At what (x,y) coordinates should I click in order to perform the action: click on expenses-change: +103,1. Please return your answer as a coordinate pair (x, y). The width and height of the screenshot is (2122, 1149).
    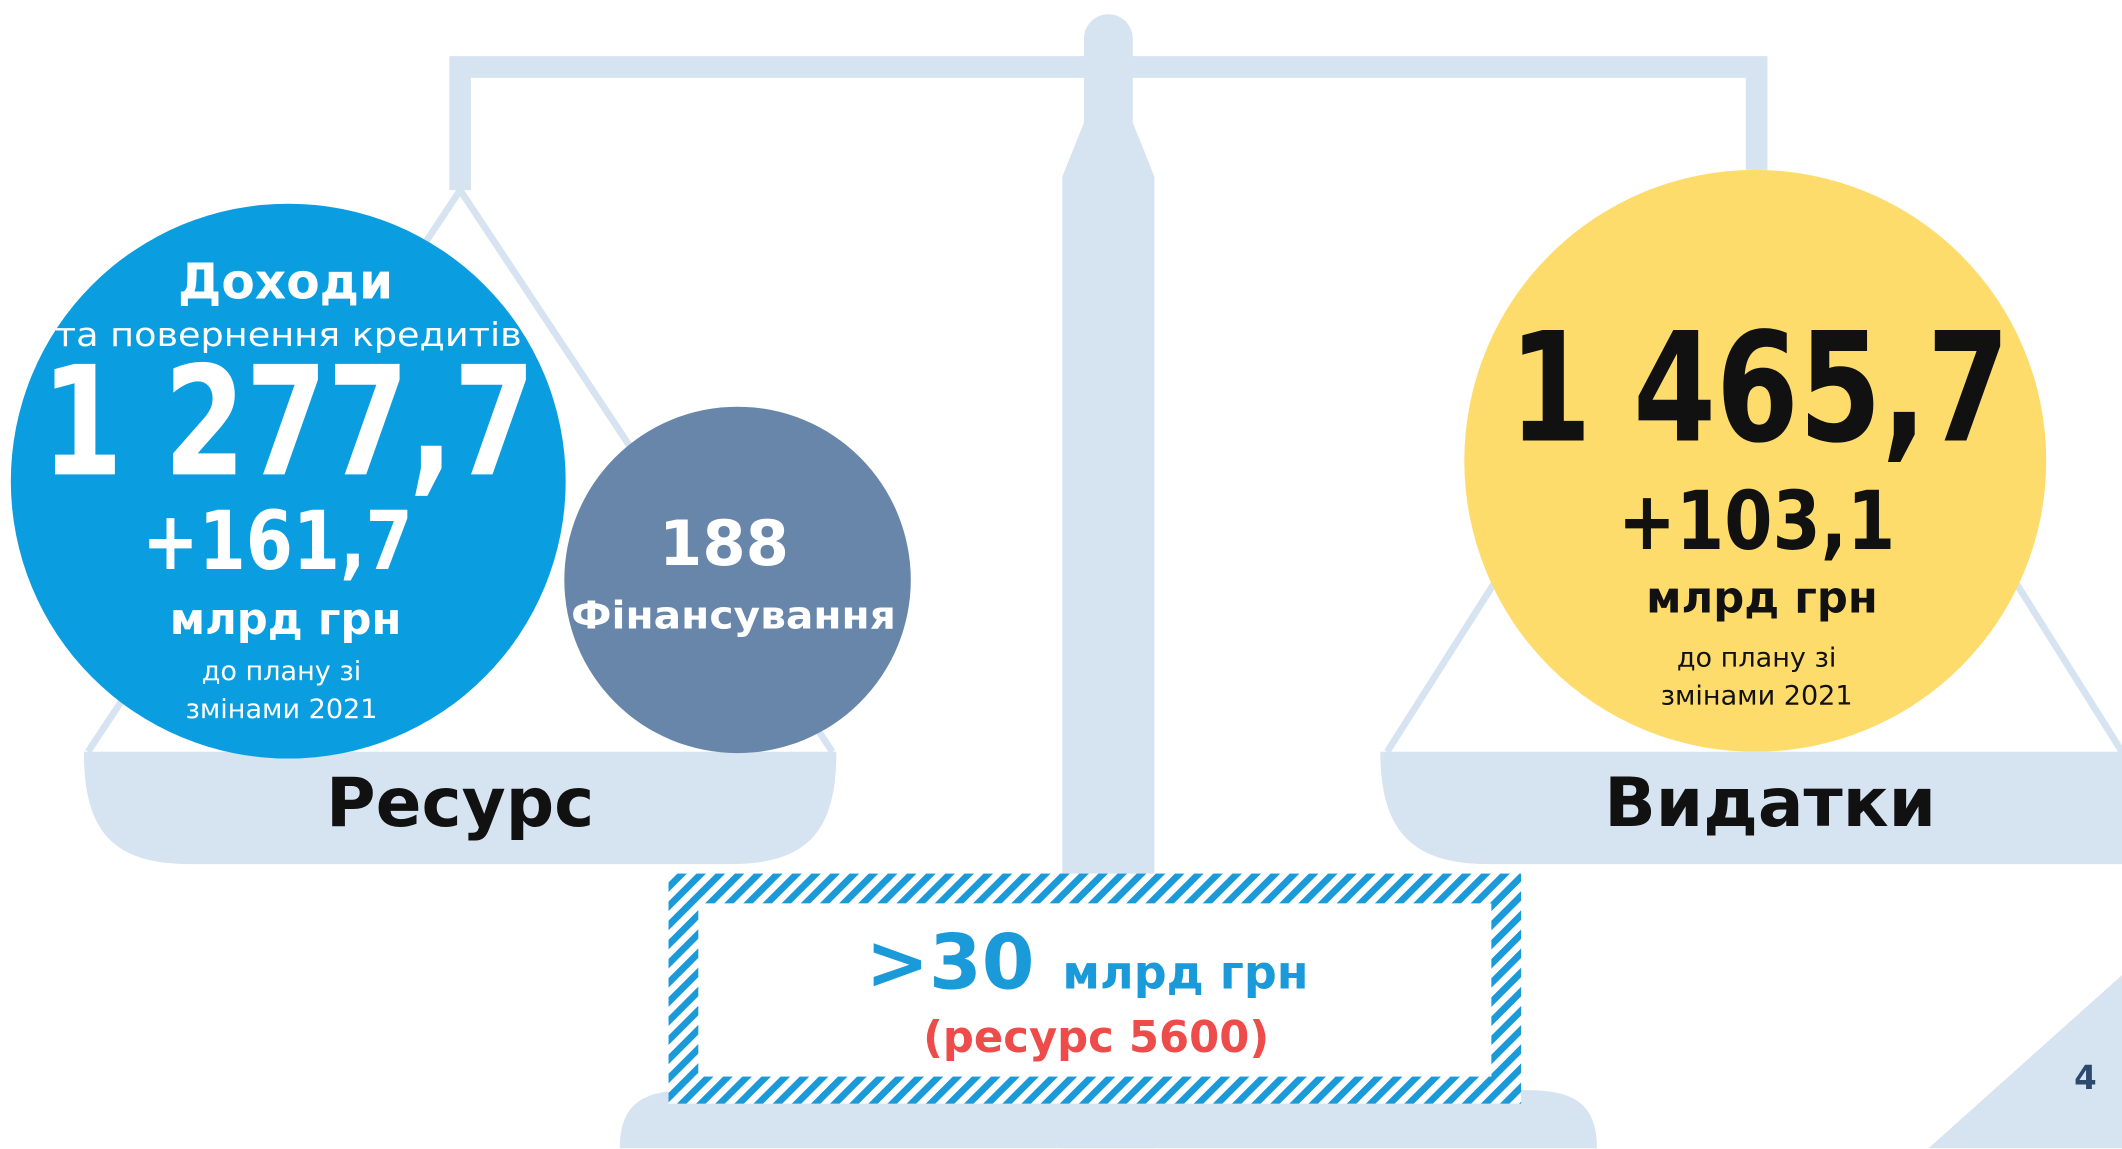
    Looking at the image, I should click on (1756, 522).